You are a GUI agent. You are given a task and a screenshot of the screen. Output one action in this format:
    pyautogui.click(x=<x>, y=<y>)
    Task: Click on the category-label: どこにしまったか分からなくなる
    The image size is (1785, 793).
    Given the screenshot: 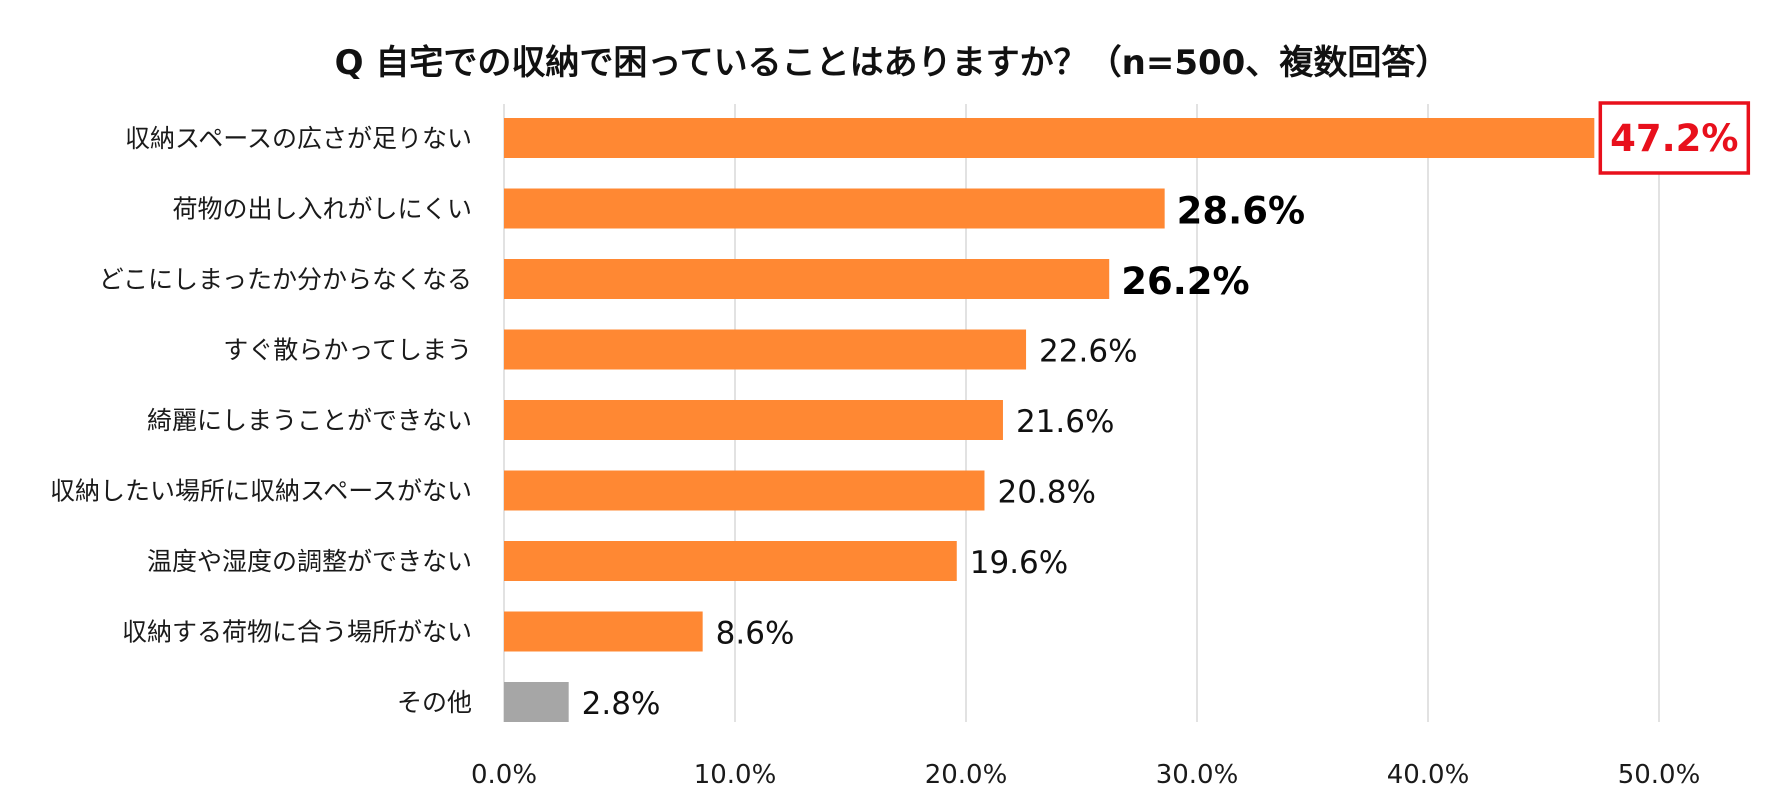 What is the action you would take?
    pyautogui.click(x=285, y=279)
    